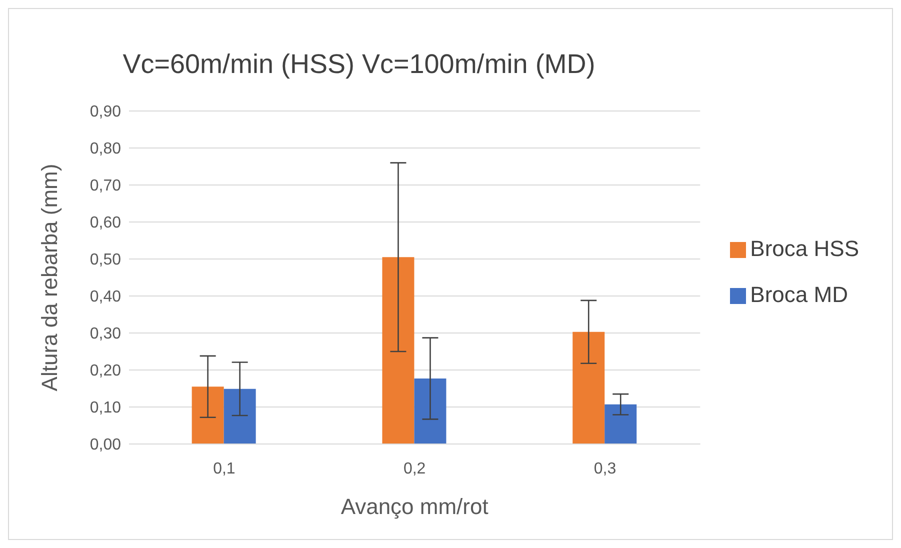  What do you see at coordinates (106, 112) in the screenshot?
I see `y-tick-label: 0,90` at bounding box center [106, 112].